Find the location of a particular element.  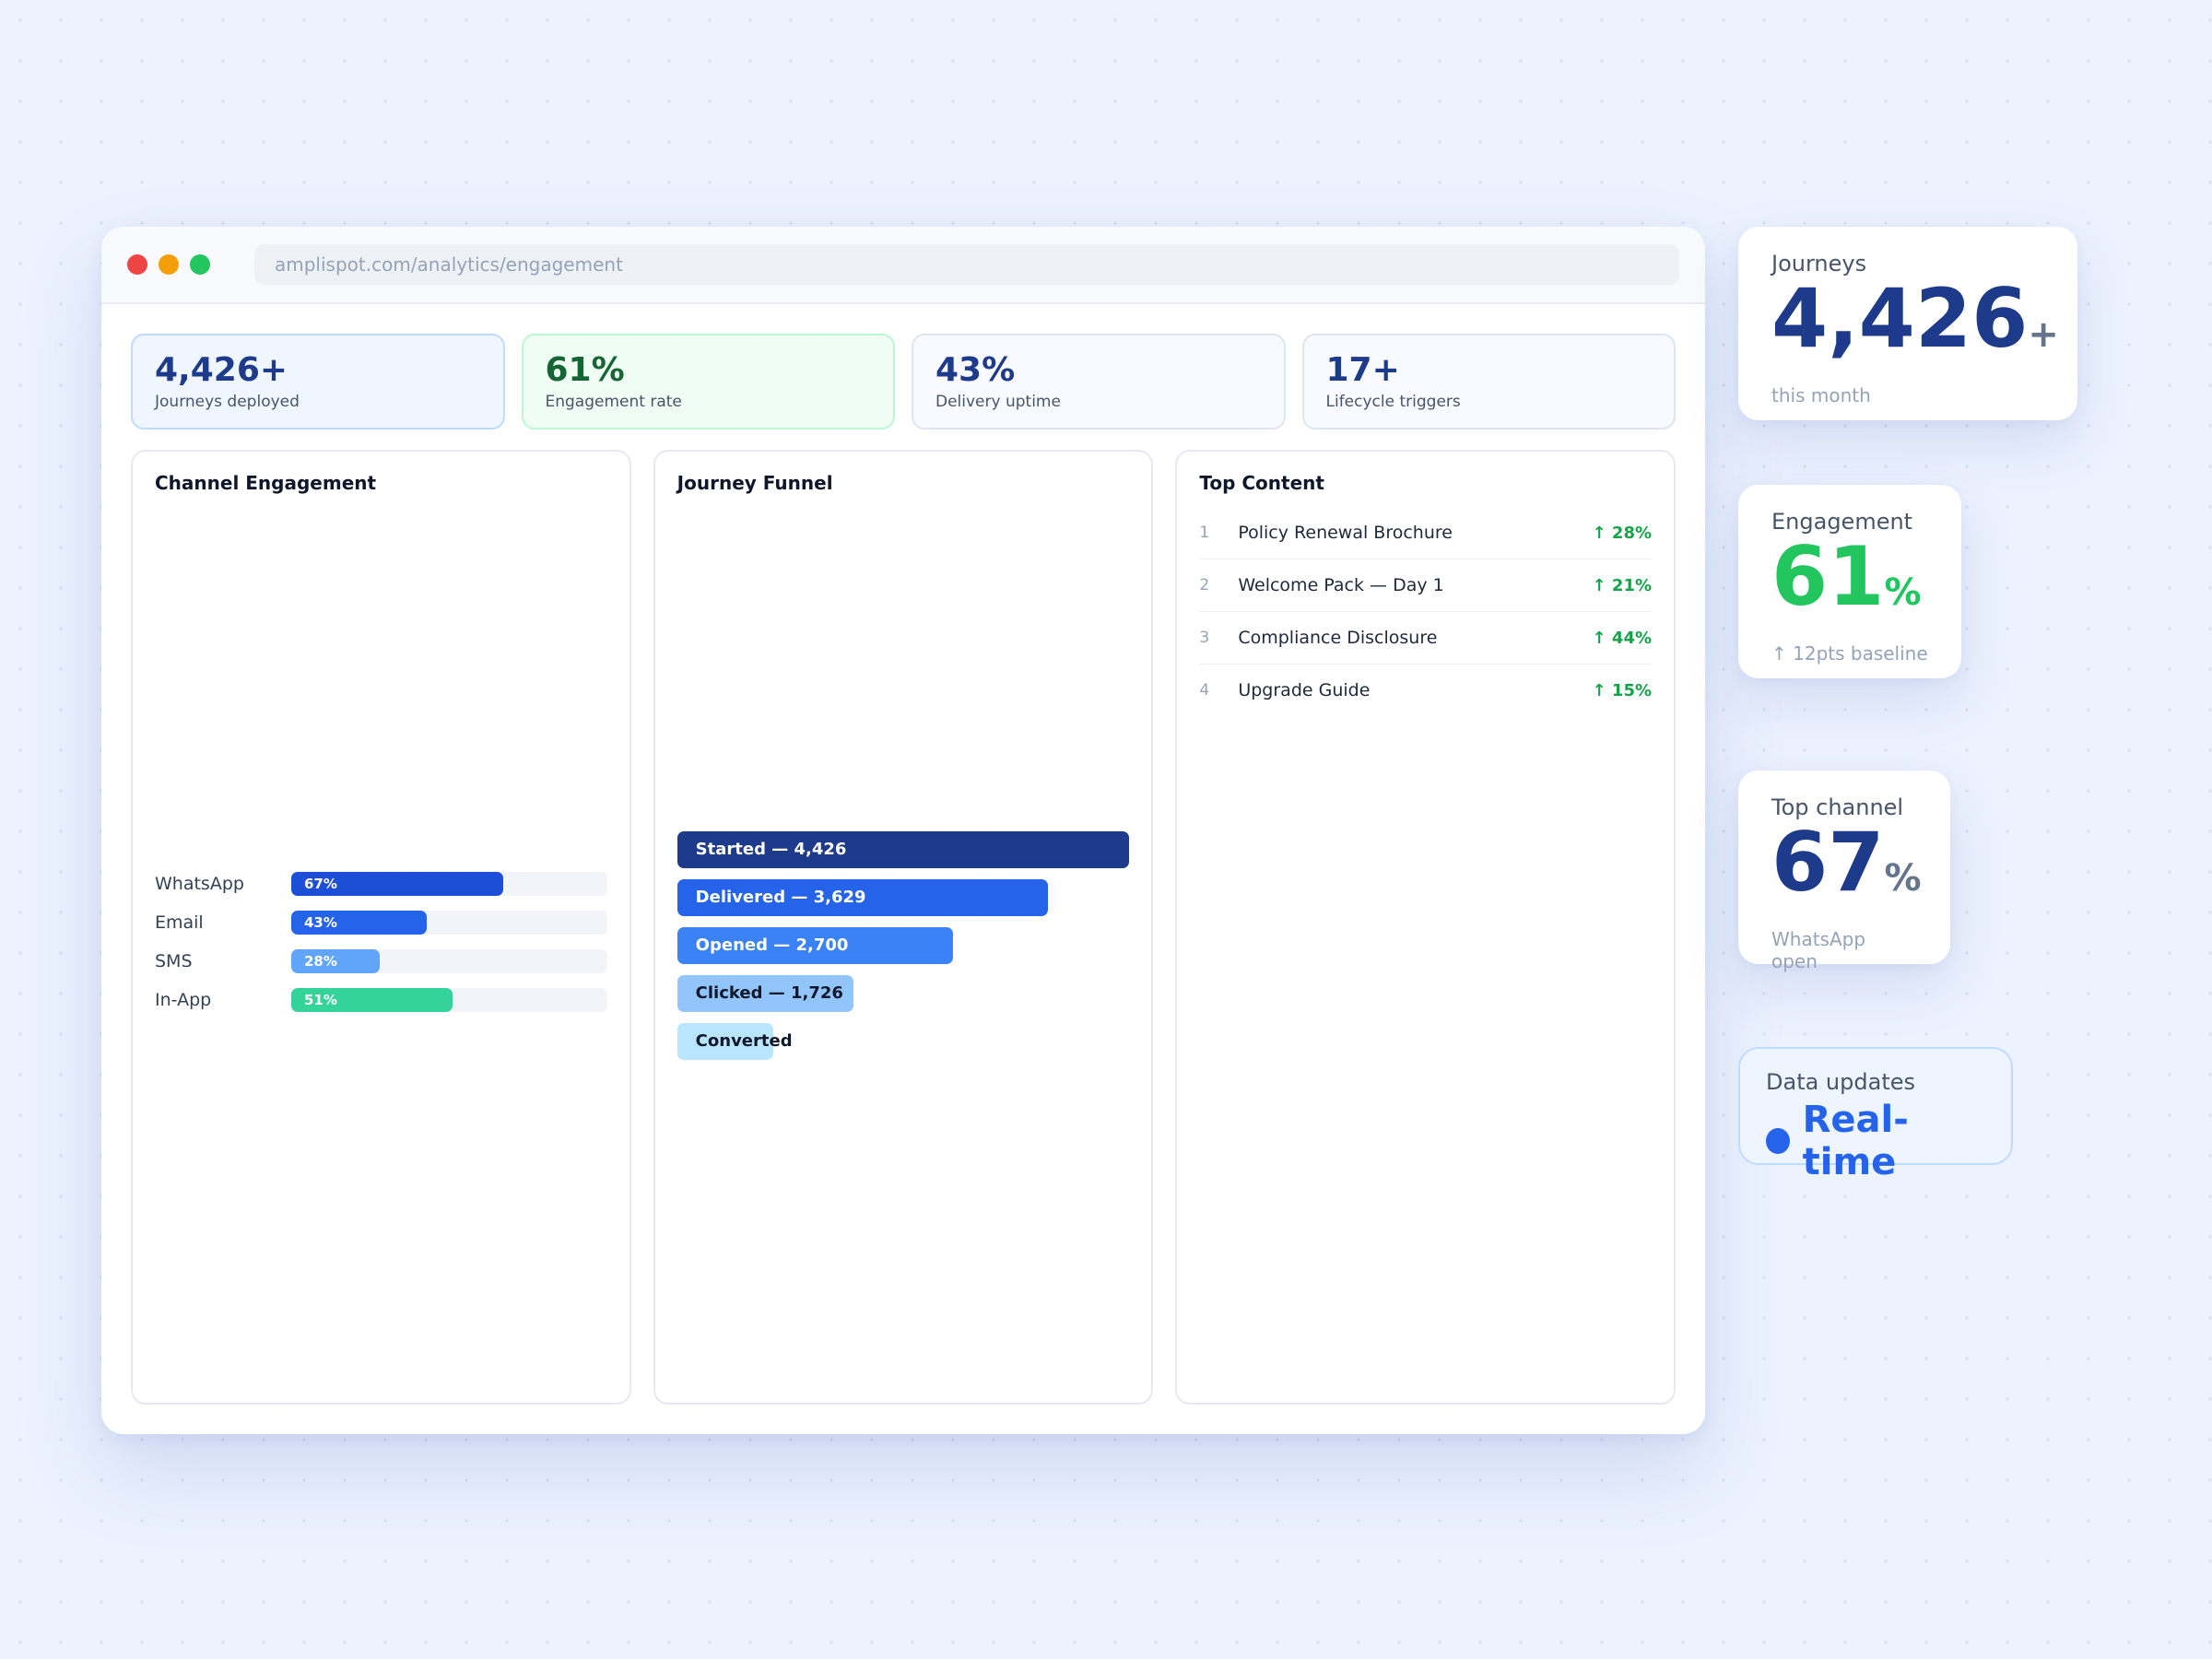

channel-row: Email 43% is located at coordinates (381, 922).